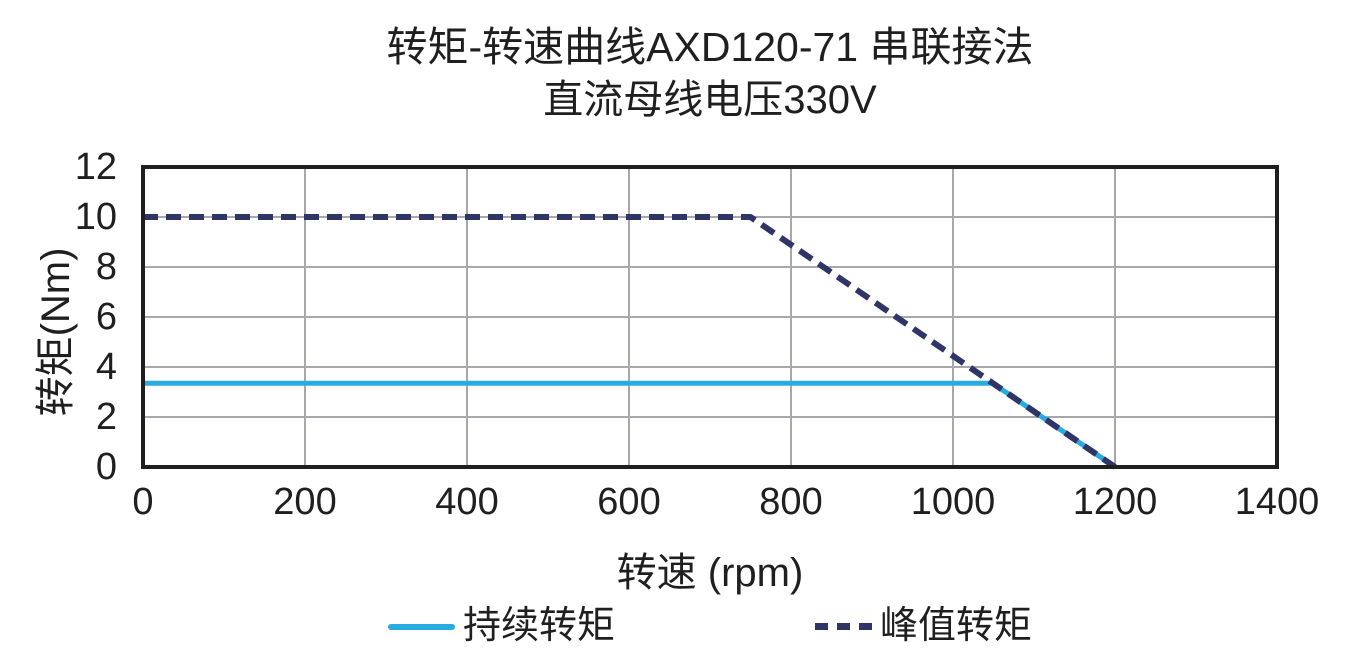 This screenshot has width=1362, height=669. I want to click on x-tick-label: 600, so click(628, 502).